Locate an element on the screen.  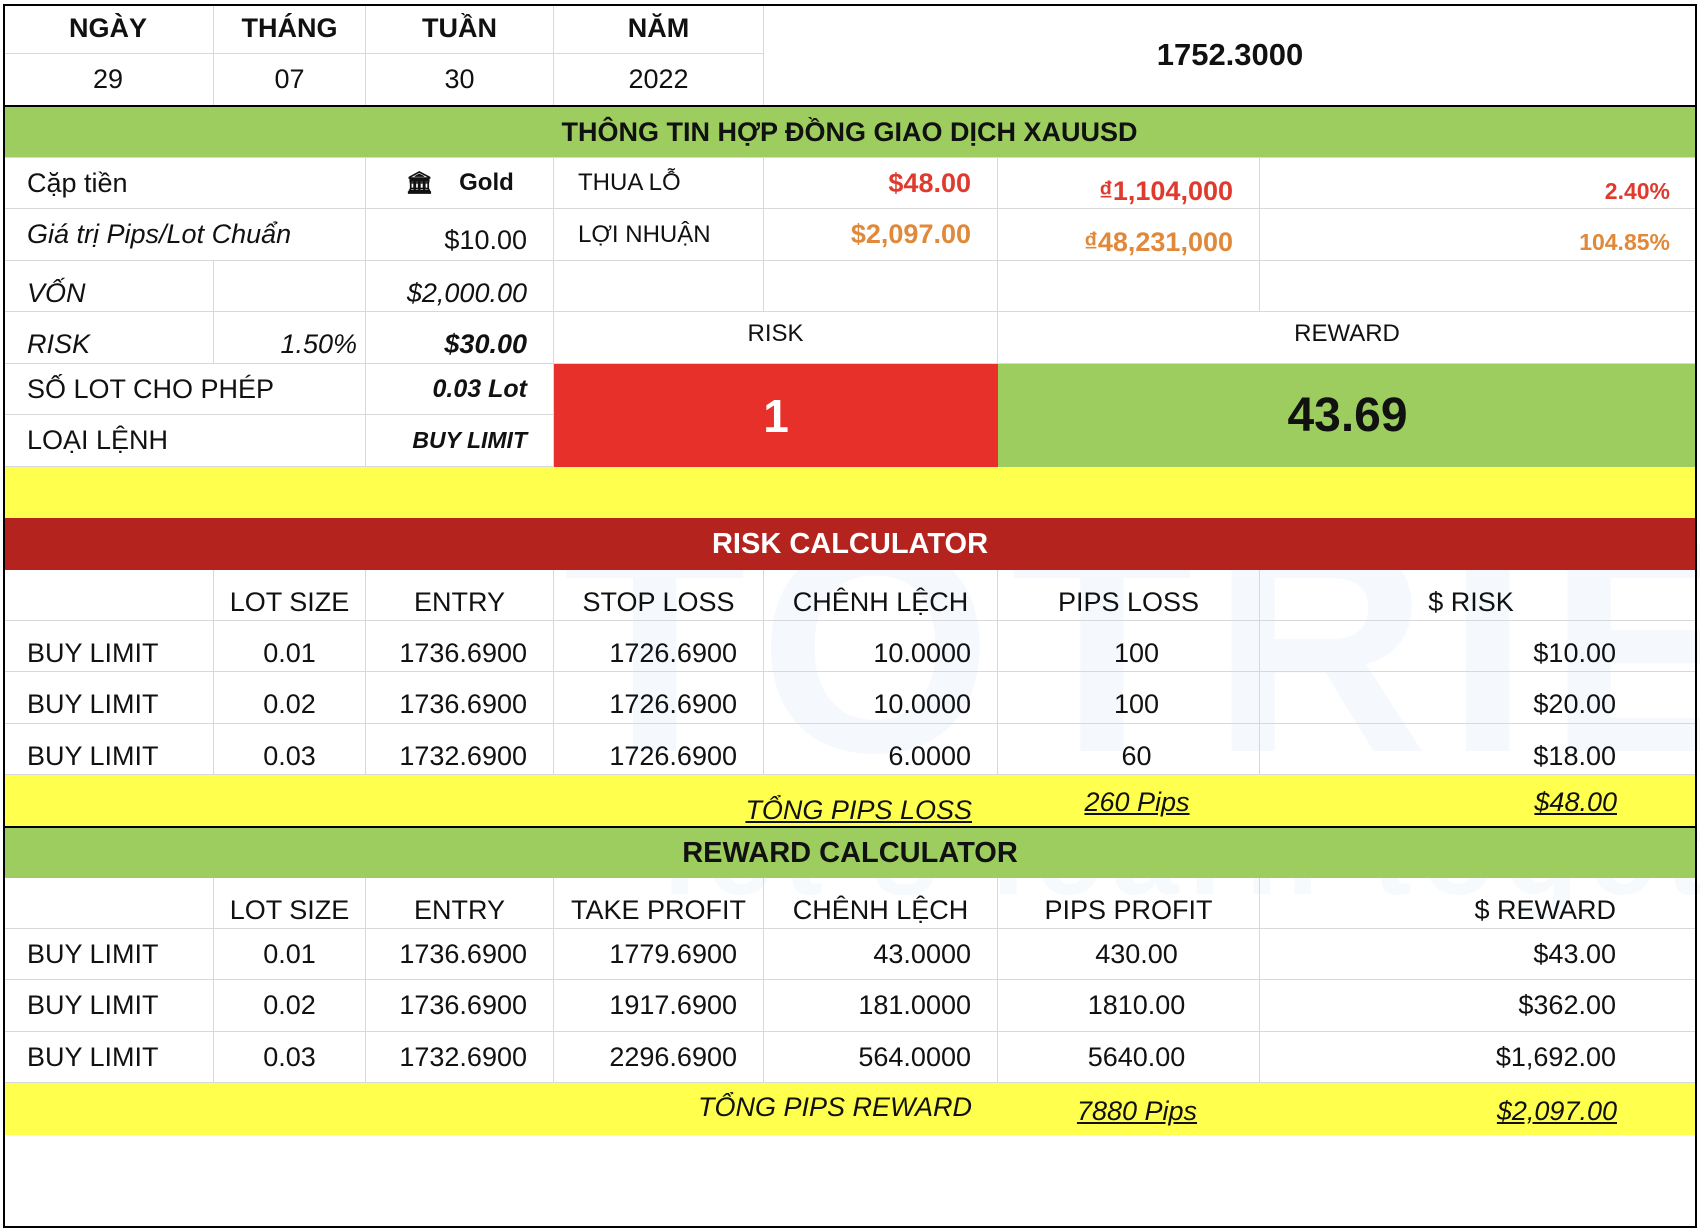
reward-row-3-entry: 1732.6900 is located at coordinates (460, 1057).